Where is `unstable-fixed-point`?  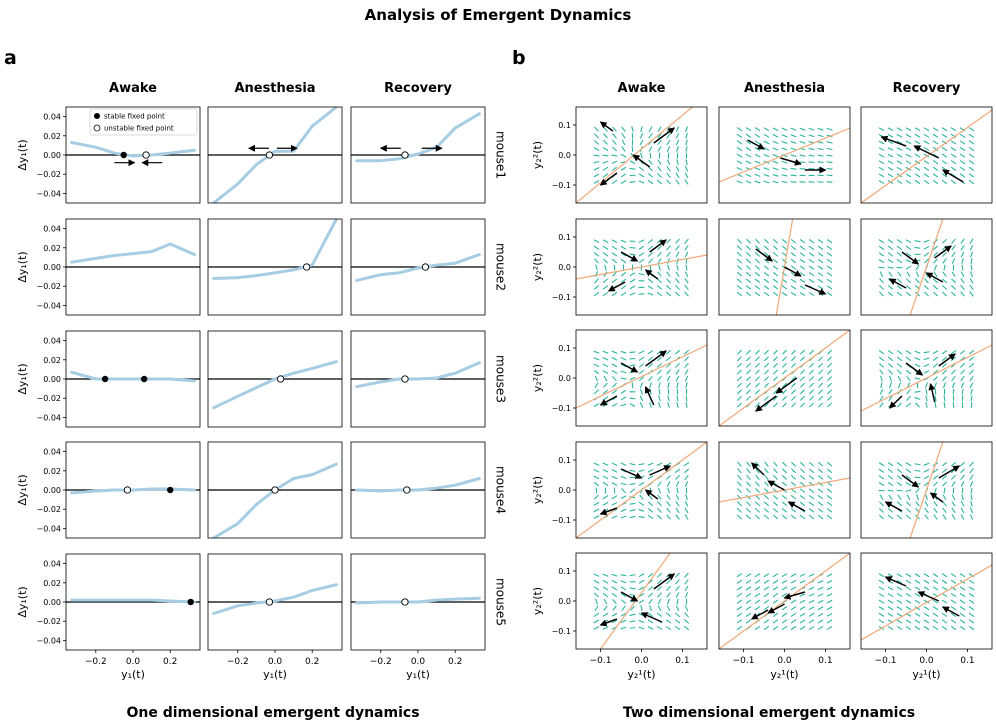
unstable-fixed-point is located at coordinates (127, 490).